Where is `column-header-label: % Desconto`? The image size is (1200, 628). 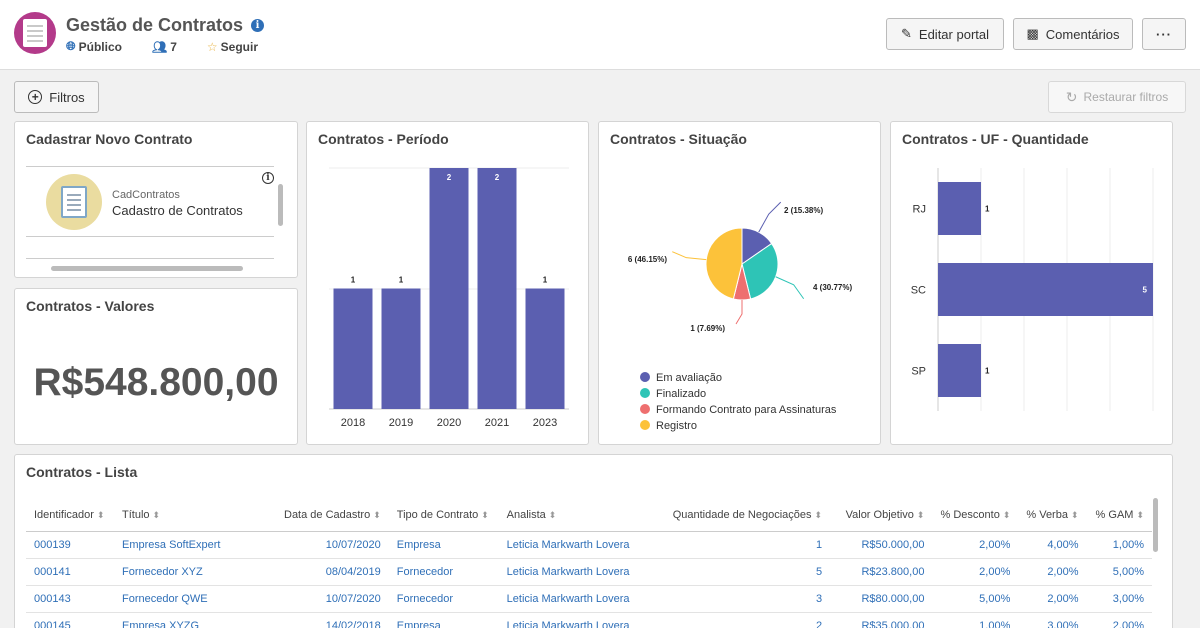
column-header-label: % Desconto is located at coordinates (970, 514).